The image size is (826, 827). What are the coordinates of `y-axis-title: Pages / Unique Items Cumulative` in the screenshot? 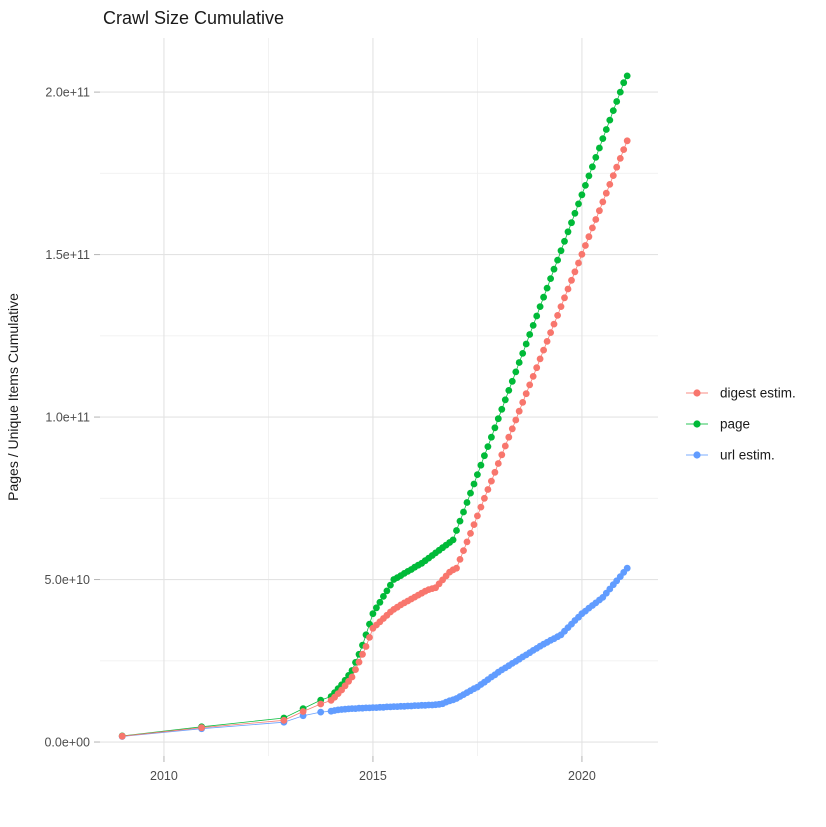 It's located at (13, 397).